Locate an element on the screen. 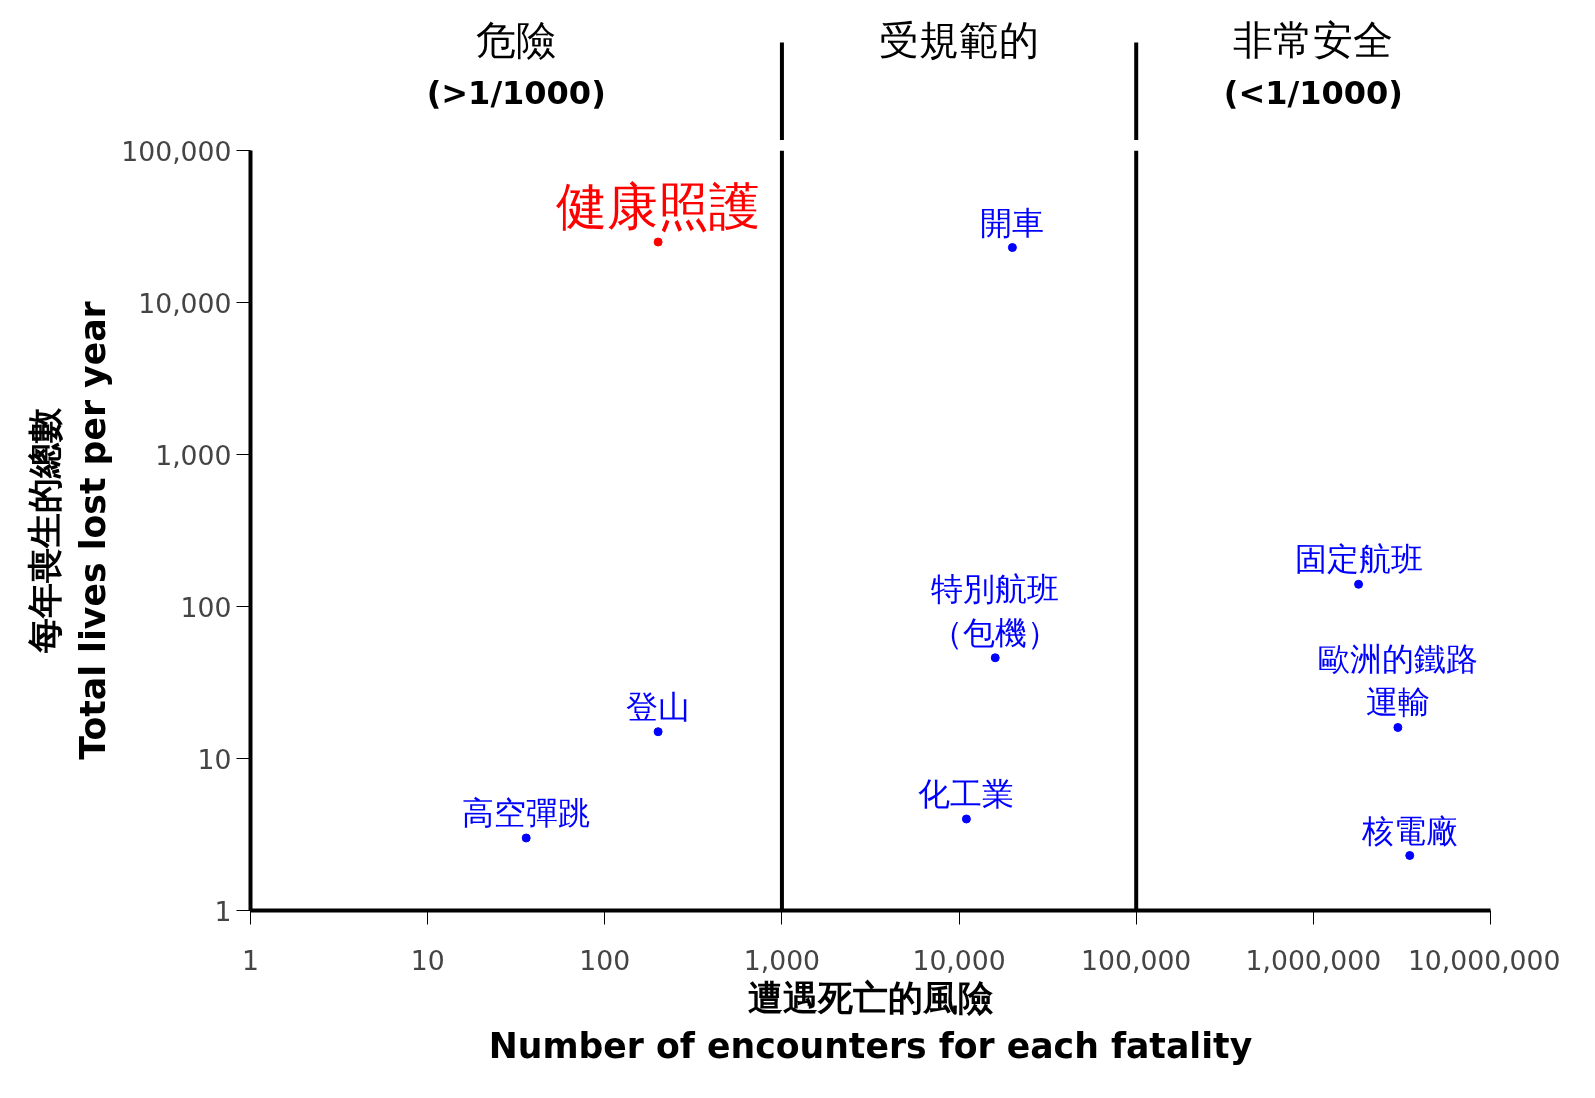 The width and height of the screenshot is (1595, 1098). x-tick-label: 10 is located at coordinates (427, 960).